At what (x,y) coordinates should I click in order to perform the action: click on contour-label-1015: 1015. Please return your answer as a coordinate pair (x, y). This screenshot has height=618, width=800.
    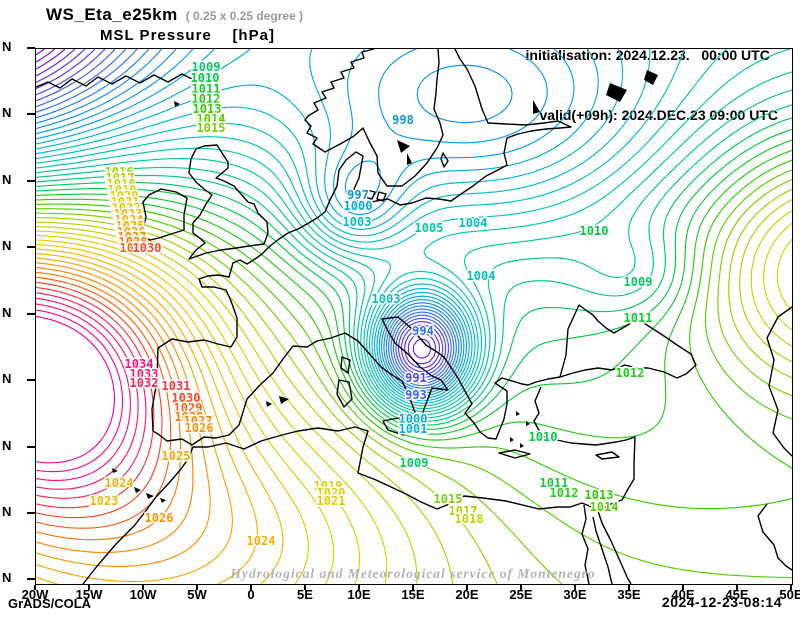
    Looking at the image, I should click on (211, 128).